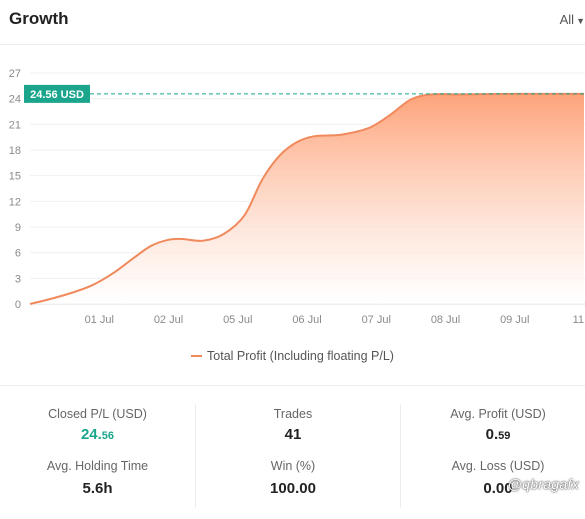 The width and height of the screenshot is (585, 519). I want to click on stats-column-2: Trades 41 Win (%) 100.00, so click(292, 456).